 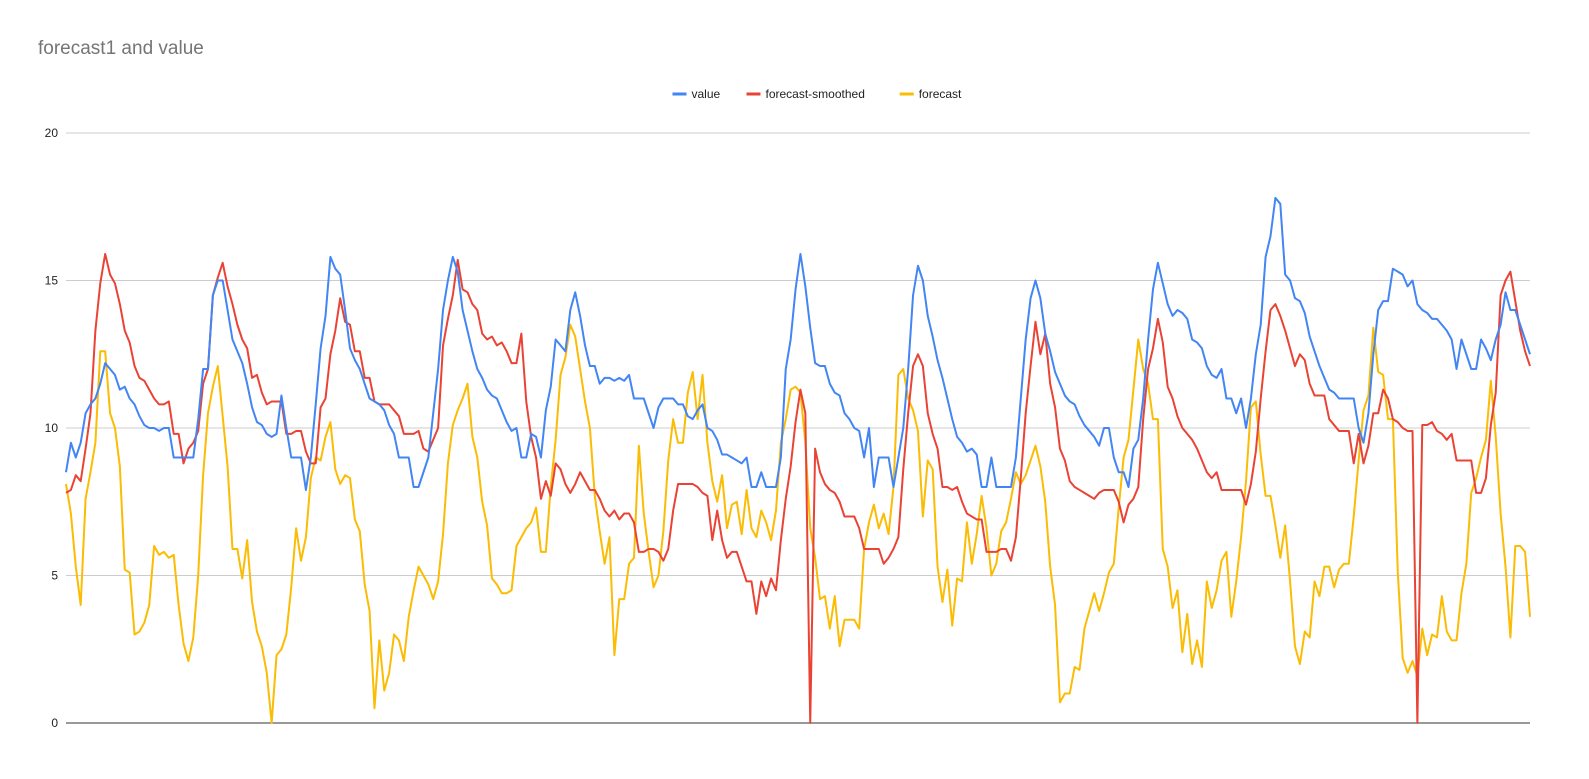 I want to click on legend: value forecast-smoothed forecast, so click(x=817, y=94).